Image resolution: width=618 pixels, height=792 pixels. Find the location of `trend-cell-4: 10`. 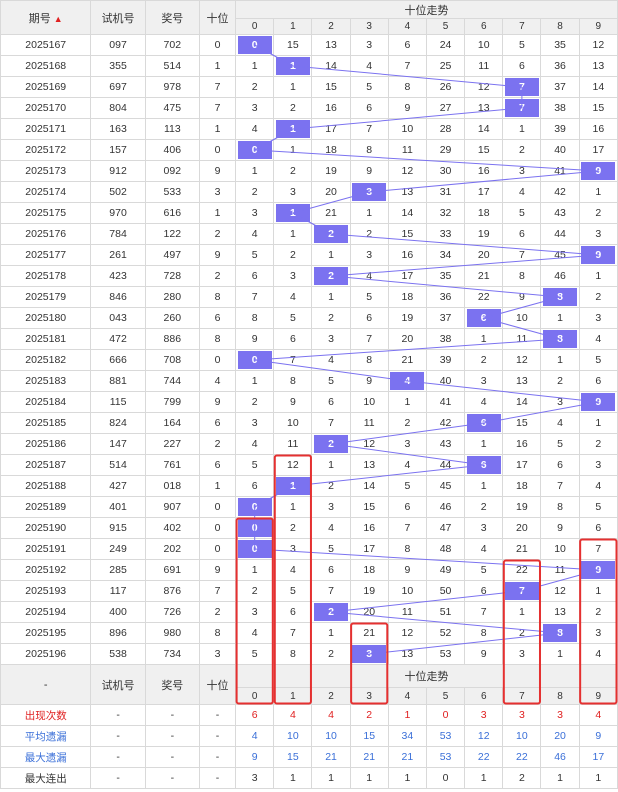

trend-cell-4: 10 is located at coordinates (407, 129).